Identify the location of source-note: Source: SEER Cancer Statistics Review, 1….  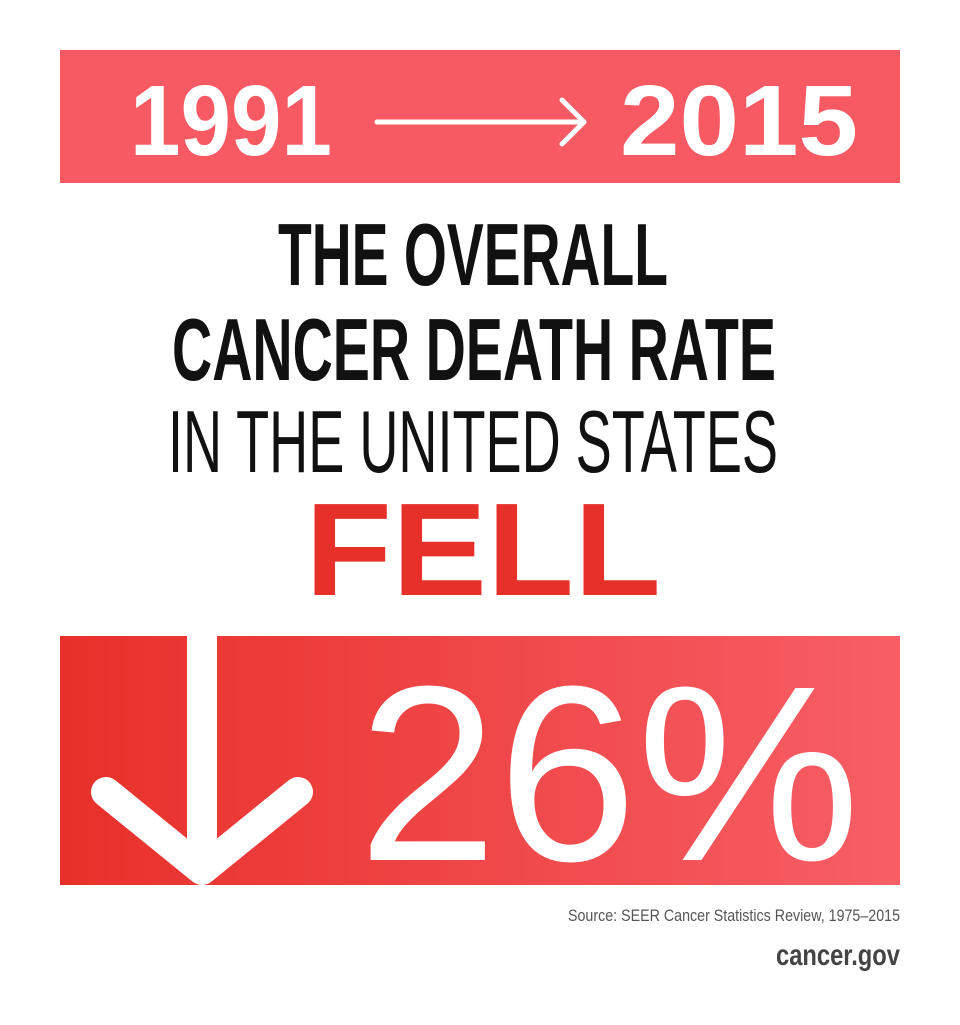
(734, 915).